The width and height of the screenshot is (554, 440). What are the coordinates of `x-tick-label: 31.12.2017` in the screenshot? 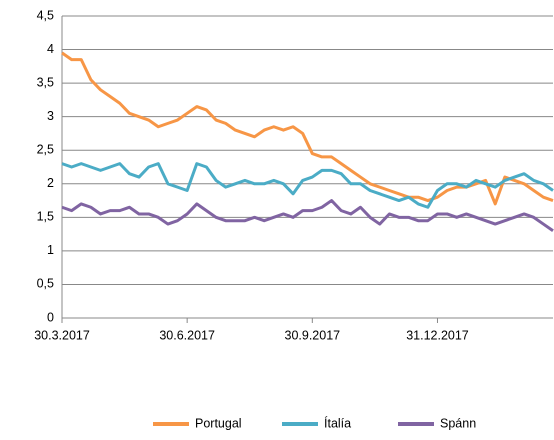 It's located at (437, 335).